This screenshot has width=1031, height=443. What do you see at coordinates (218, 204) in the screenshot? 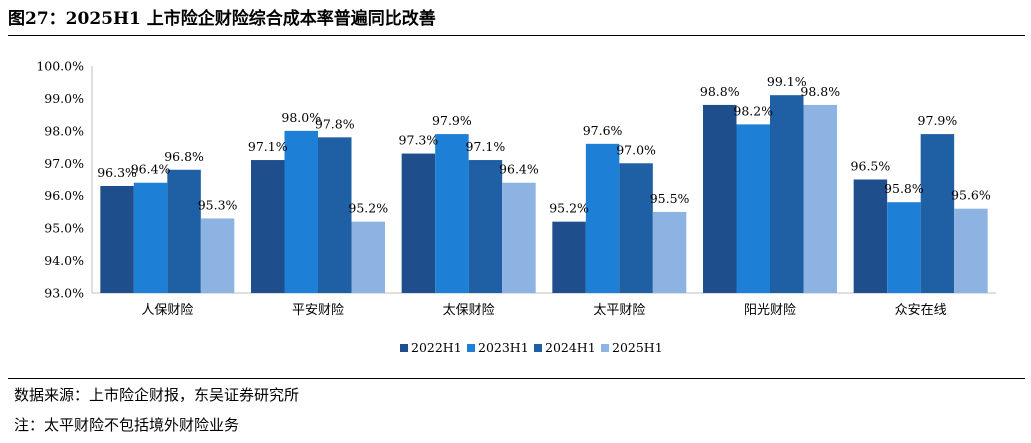
I see `bar-value-label: 95.3%` at bounding box center [218, 204].